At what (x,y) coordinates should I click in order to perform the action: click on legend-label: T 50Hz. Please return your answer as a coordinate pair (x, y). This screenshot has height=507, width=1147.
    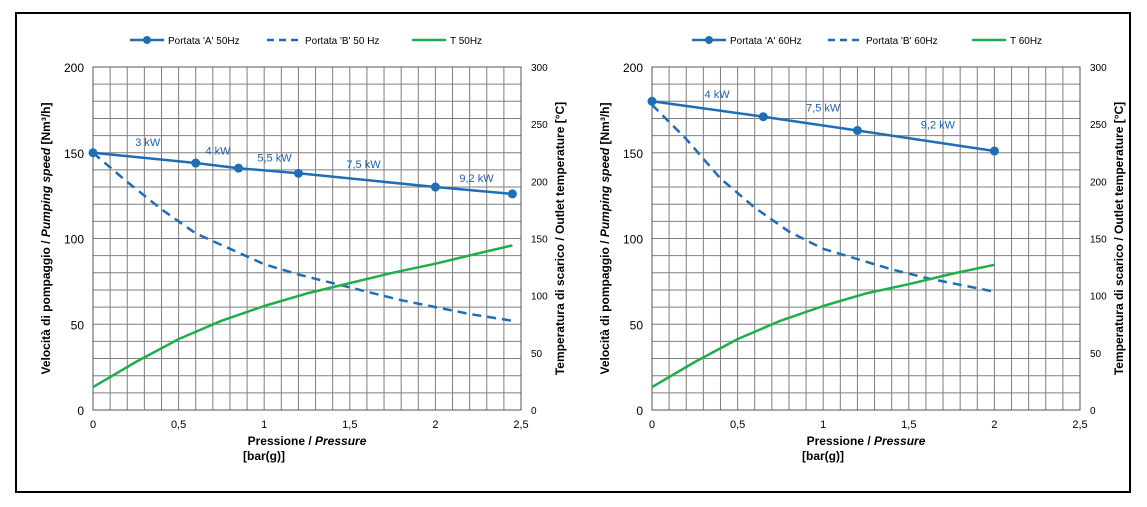
    Looking at the image, I should click on (466, 41).